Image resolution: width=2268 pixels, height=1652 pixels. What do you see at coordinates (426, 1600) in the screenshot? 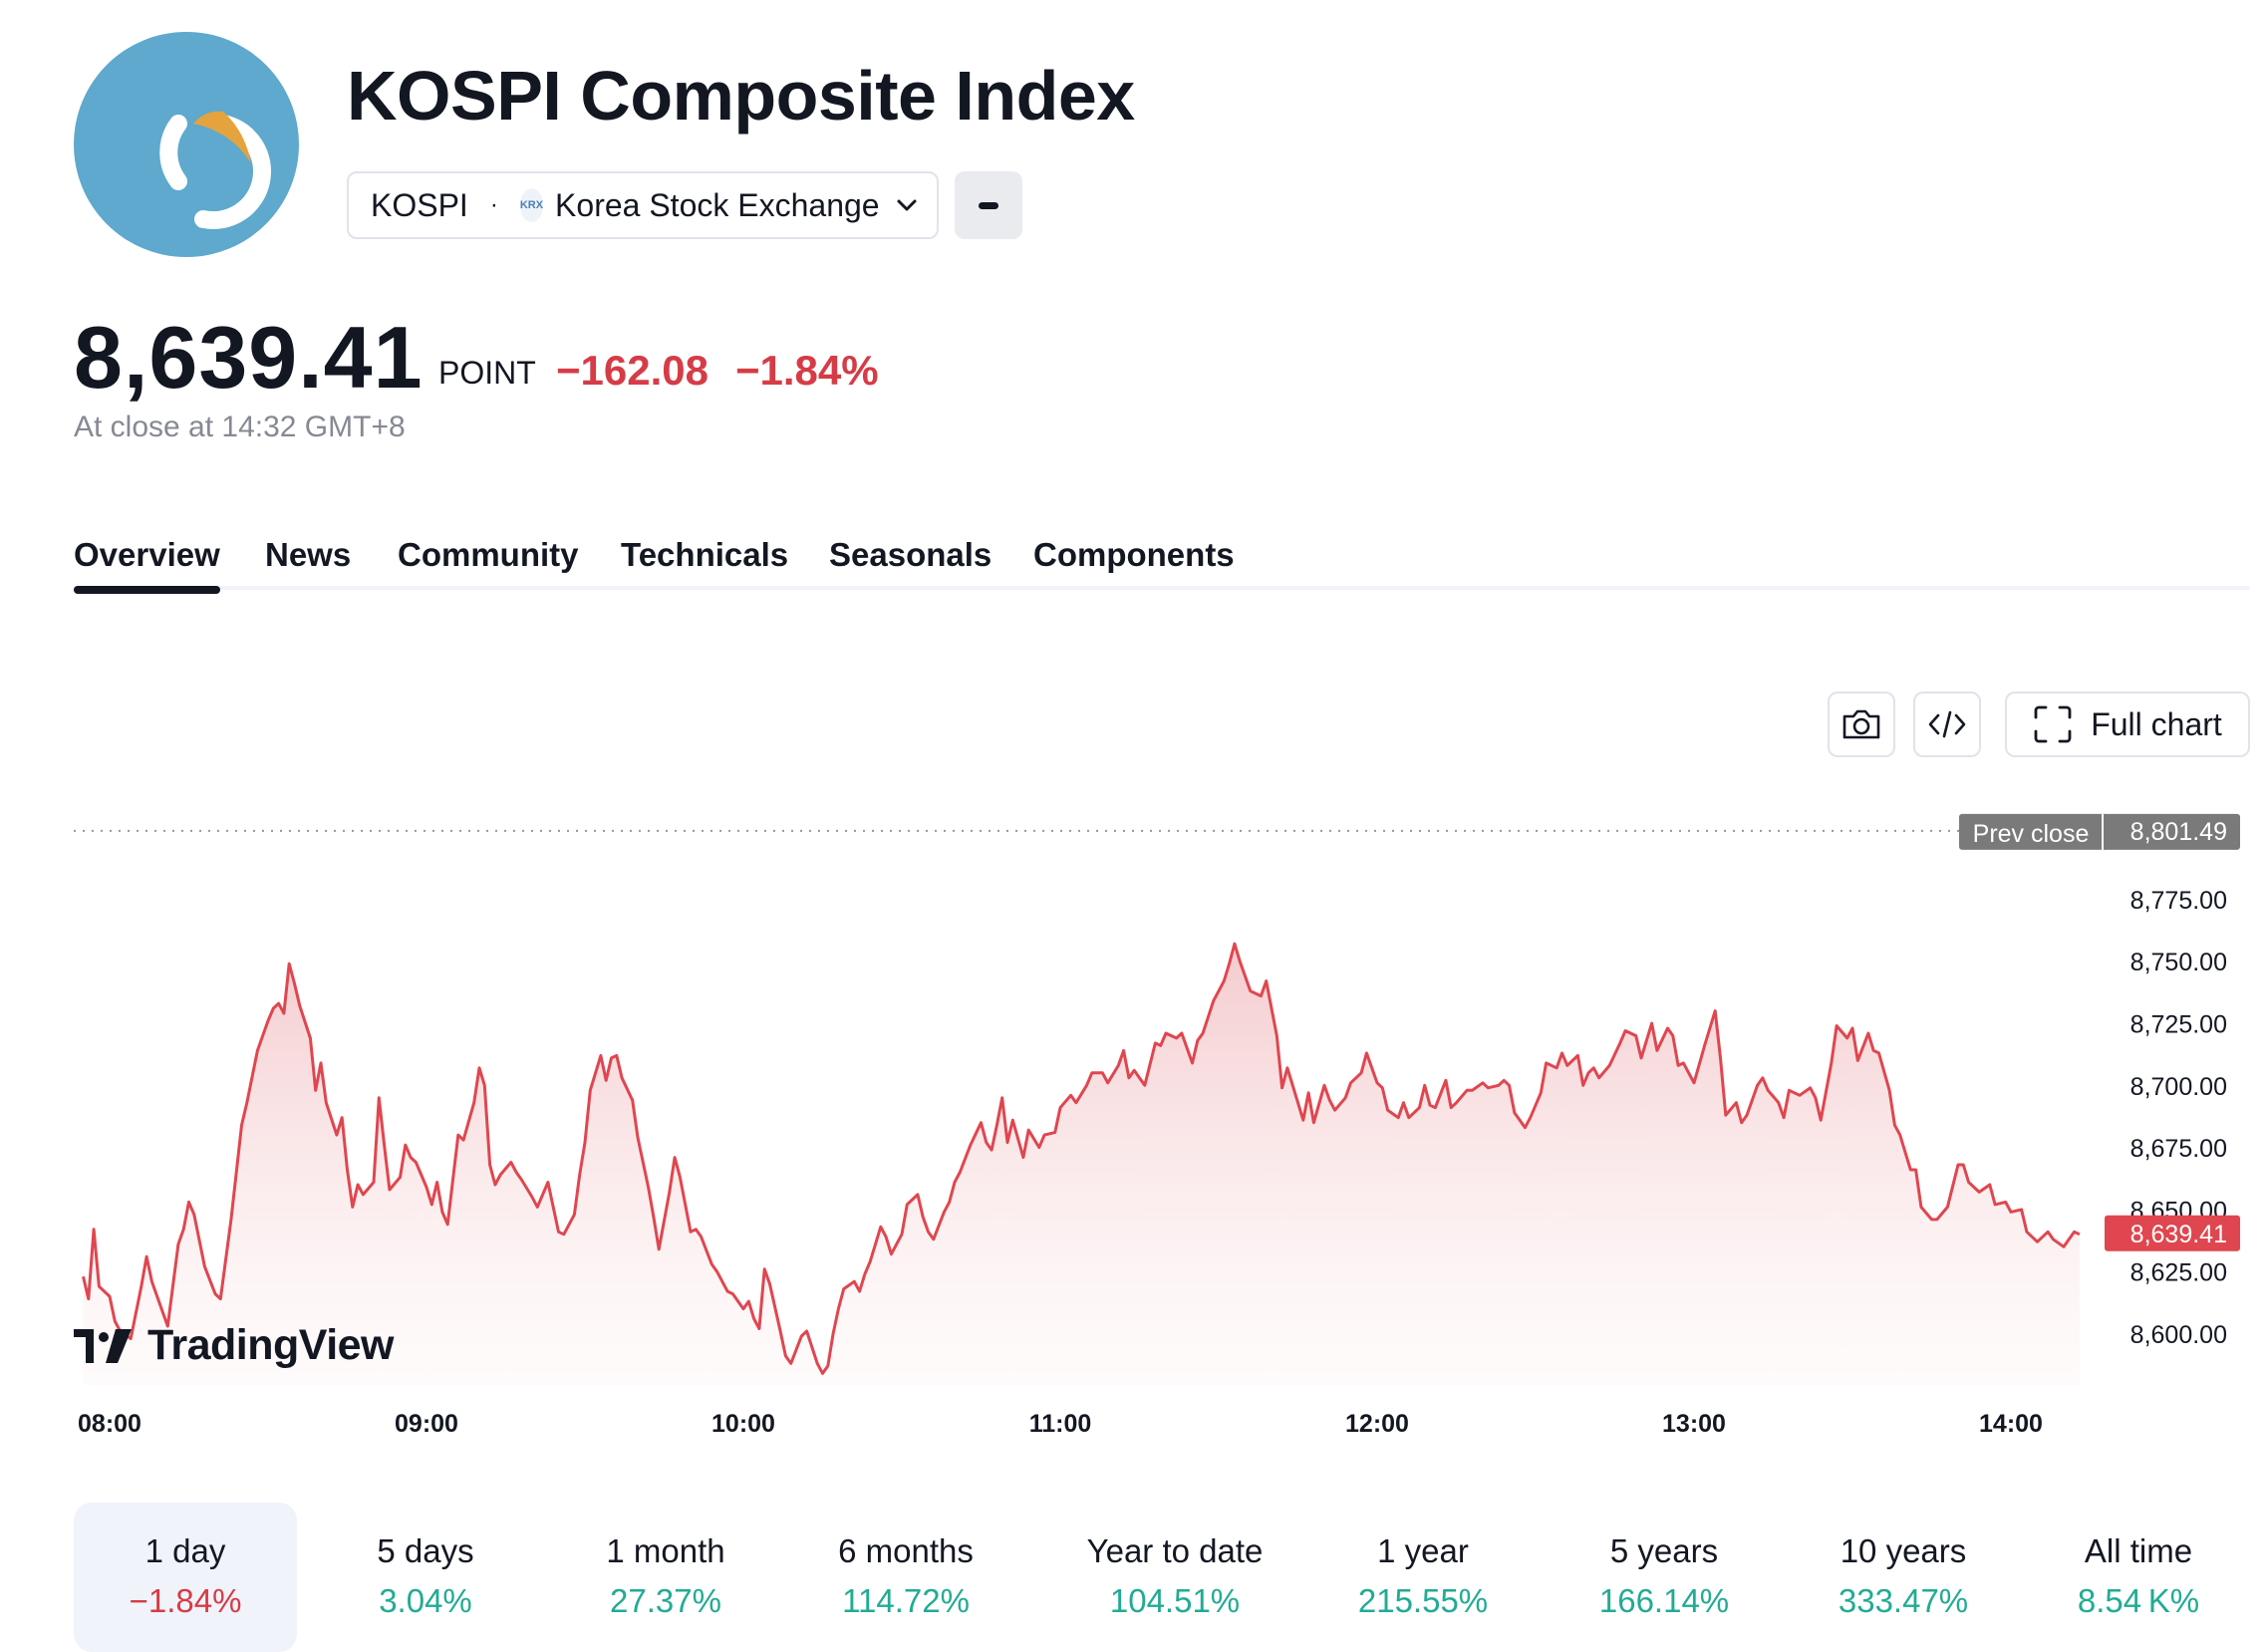
I see `period-change: 3.04%` at bounding box center [426, 1600].